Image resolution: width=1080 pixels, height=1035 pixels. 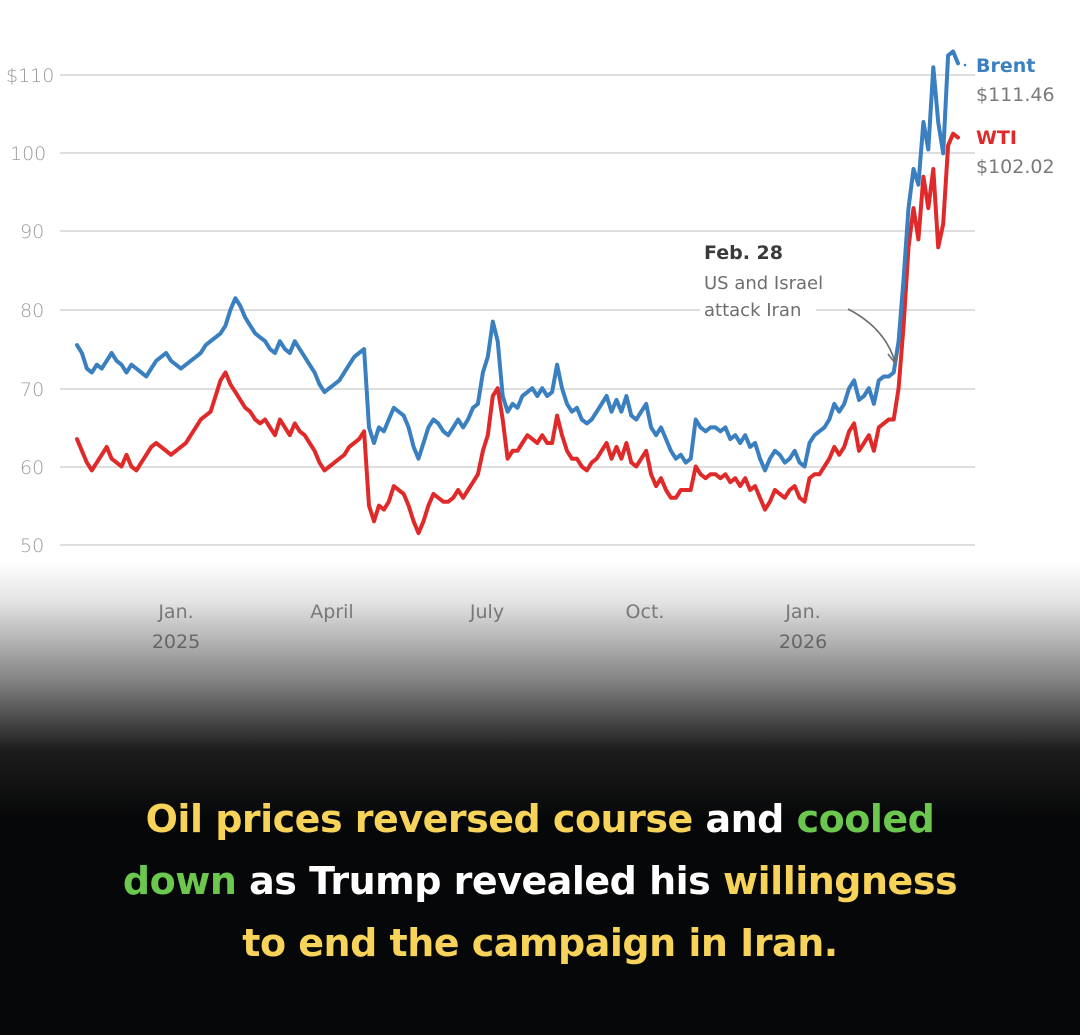 What do you see at coordinates (743, 253) in the screenshot?
I see `annotation-title: Feb. 28` at bounding box center [743, 253].